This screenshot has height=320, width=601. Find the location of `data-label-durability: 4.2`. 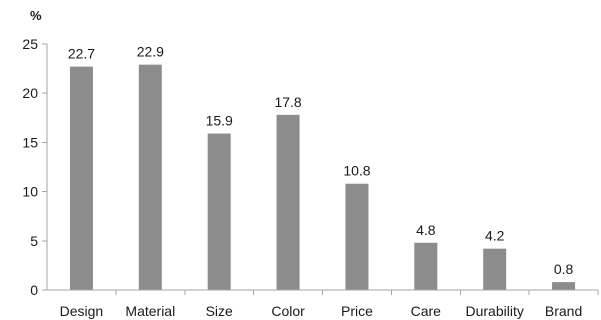

data-label-durability: 4.2 is located at coordinates (495, 236).